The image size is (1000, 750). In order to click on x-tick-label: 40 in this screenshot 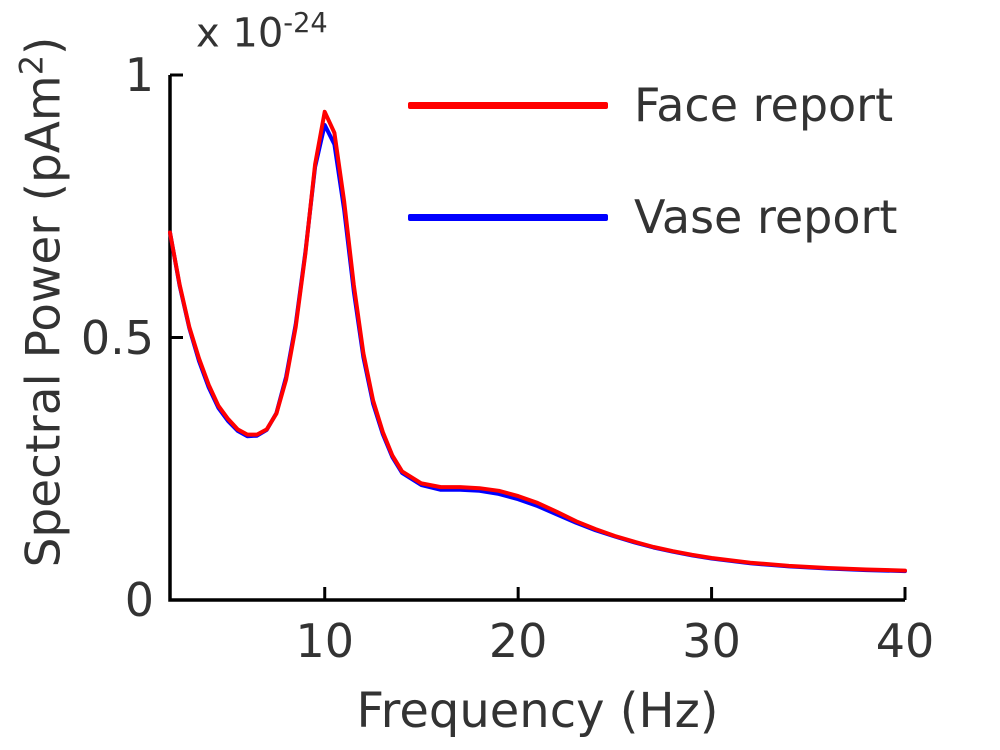, I will do `click(905, 641)`.